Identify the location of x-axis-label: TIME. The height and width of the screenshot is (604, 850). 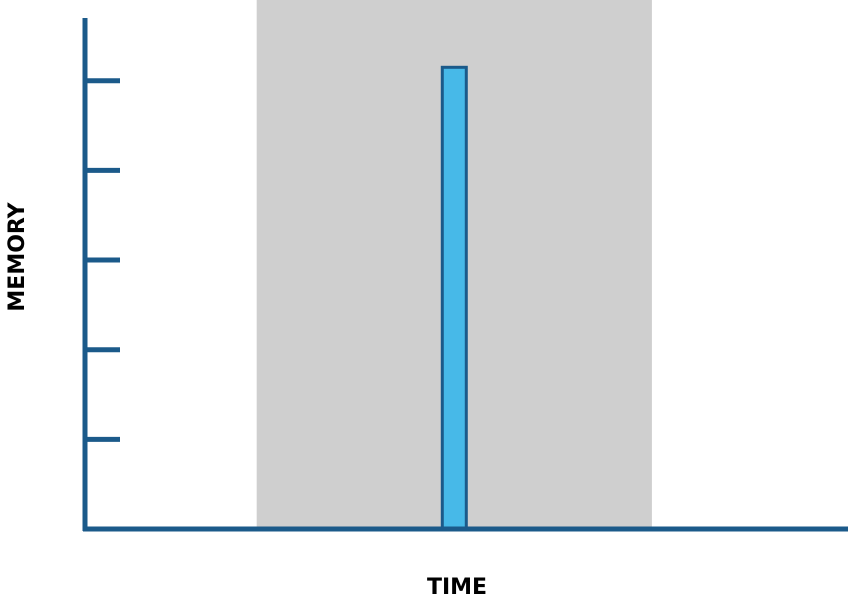
(457, 587).